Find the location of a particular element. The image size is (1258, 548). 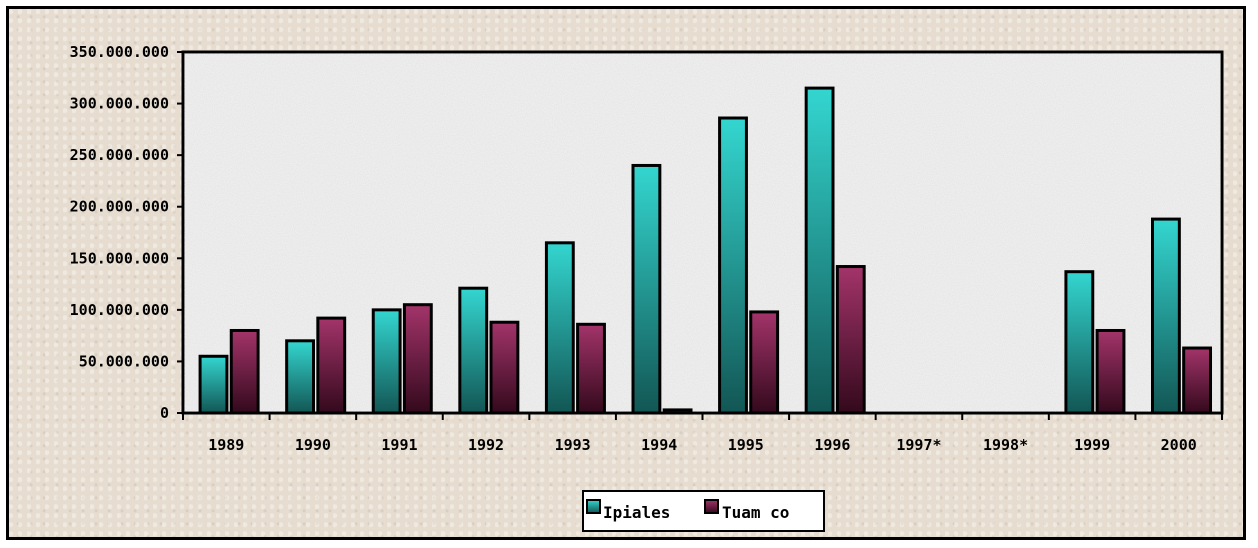

x-tick-label: 1992 is located at coordinates (486, 445).